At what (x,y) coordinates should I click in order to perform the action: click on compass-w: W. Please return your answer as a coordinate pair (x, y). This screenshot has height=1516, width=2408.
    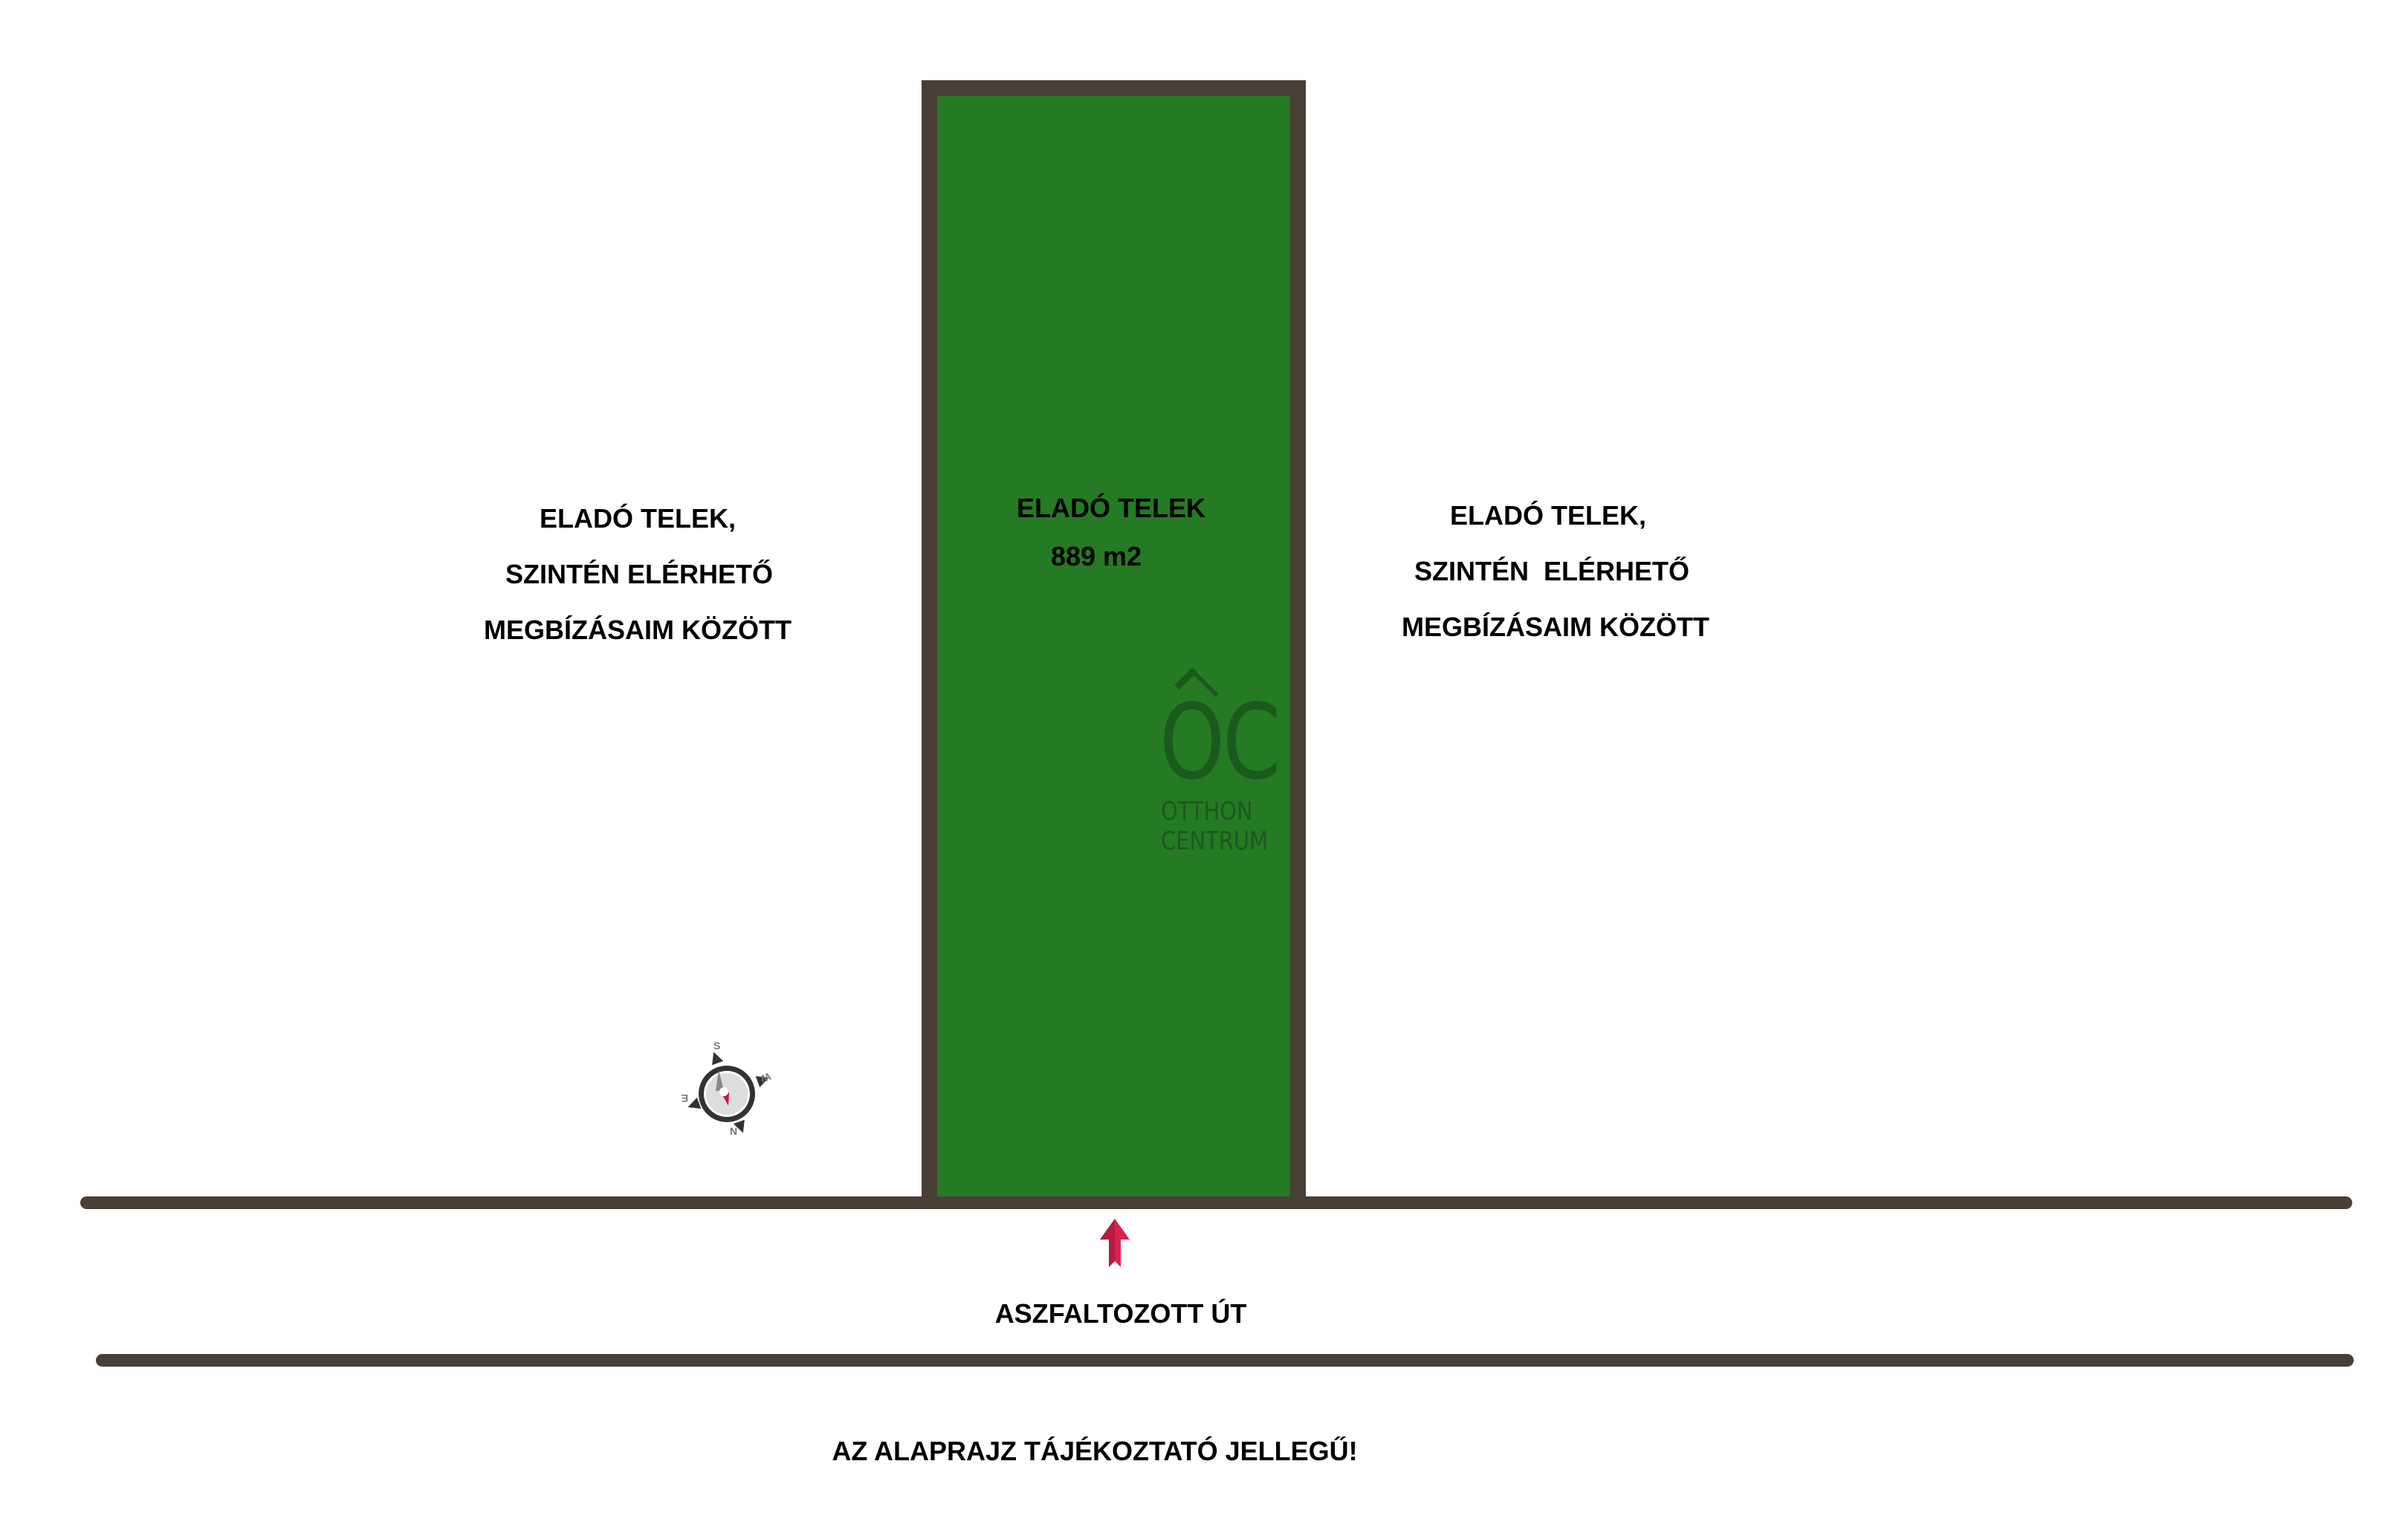
    Looking at the image, I should click on (766, 1078).